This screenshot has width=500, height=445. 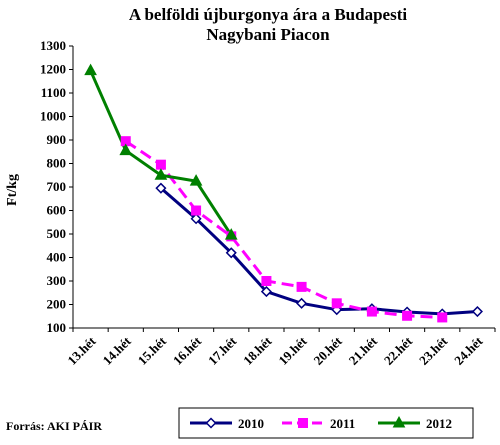 What do you see at coordinates (363, 350) in the screenshot?
I see `x-tick-label: 21.hét` at bounding box center [363, 350].